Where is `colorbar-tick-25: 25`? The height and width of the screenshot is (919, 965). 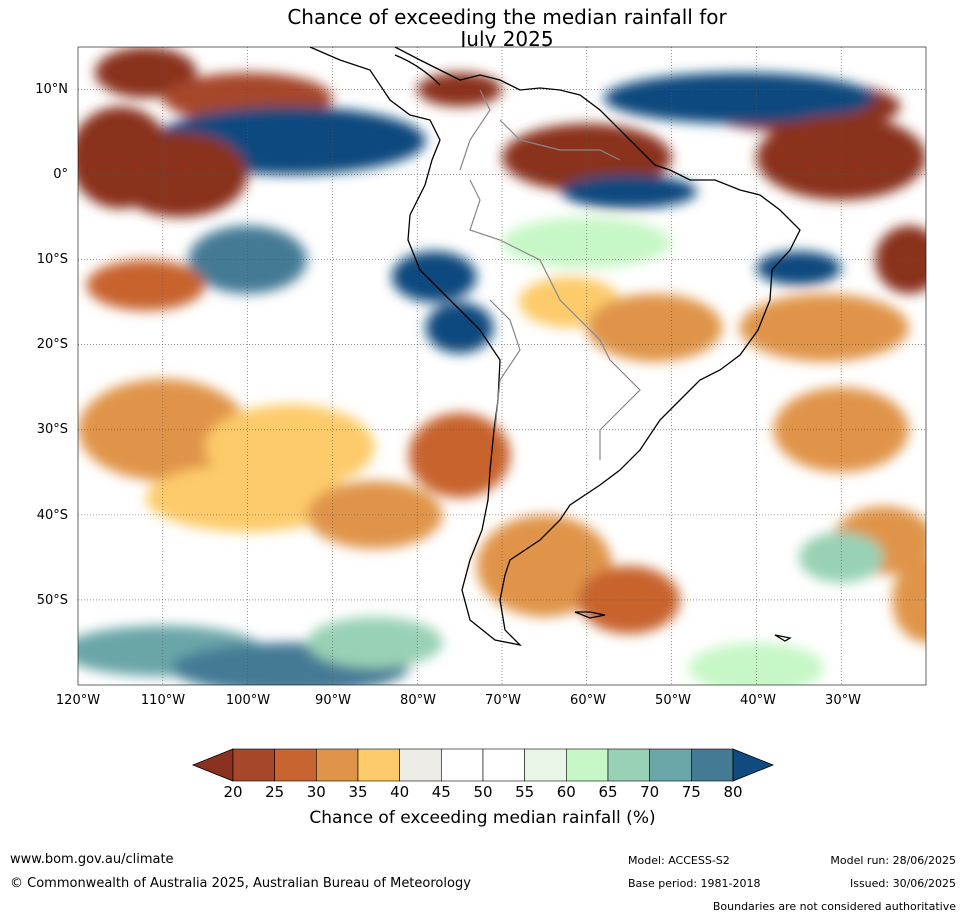 colorbar-tick-25: 25 is located at coordinates (275, 792).